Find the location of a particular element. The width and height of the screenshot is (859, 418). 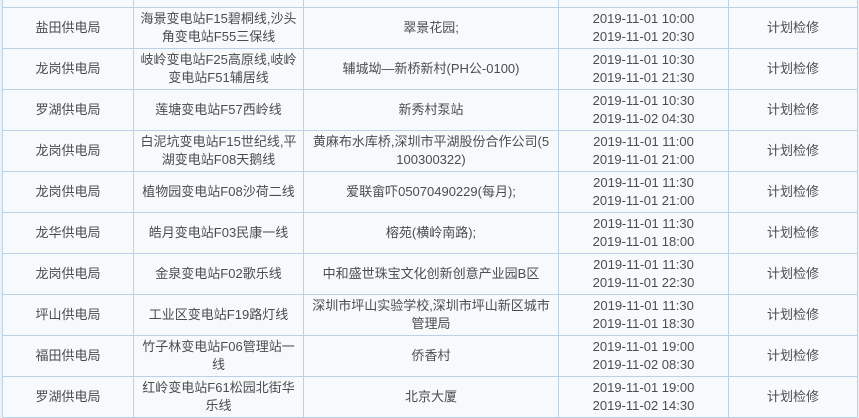

cell-area: 中和盛世珠宝文化创新创意产业园B区 is located at coordinates (431, 274).